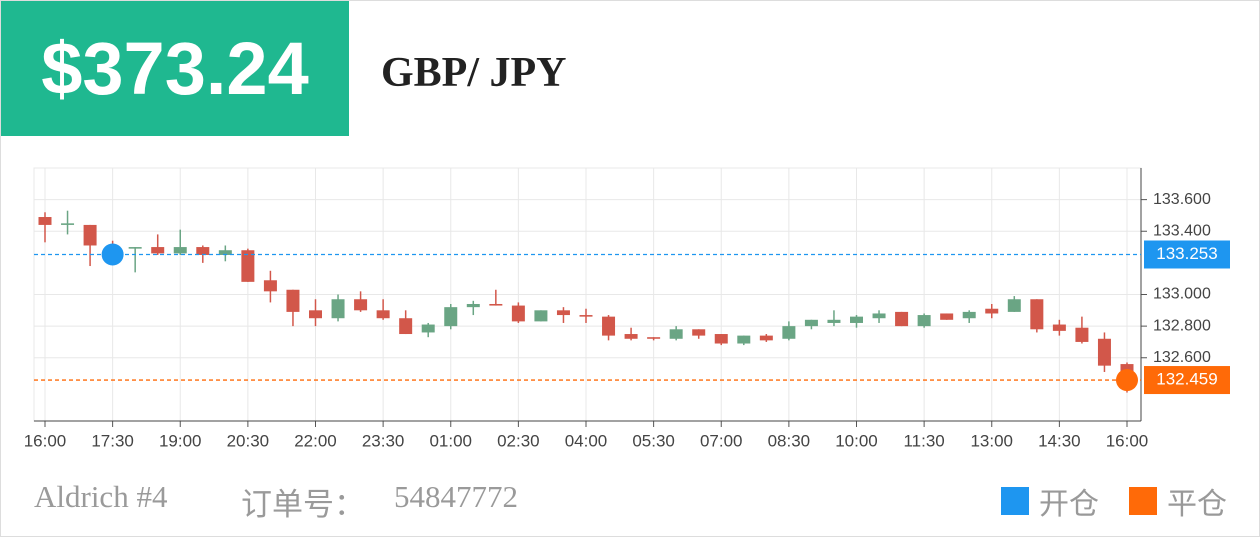  What do you see at coordinates (1182, 294) in the screenshot?
I see `y-tick-label: 133.000` at bounding box center [1182, 294].